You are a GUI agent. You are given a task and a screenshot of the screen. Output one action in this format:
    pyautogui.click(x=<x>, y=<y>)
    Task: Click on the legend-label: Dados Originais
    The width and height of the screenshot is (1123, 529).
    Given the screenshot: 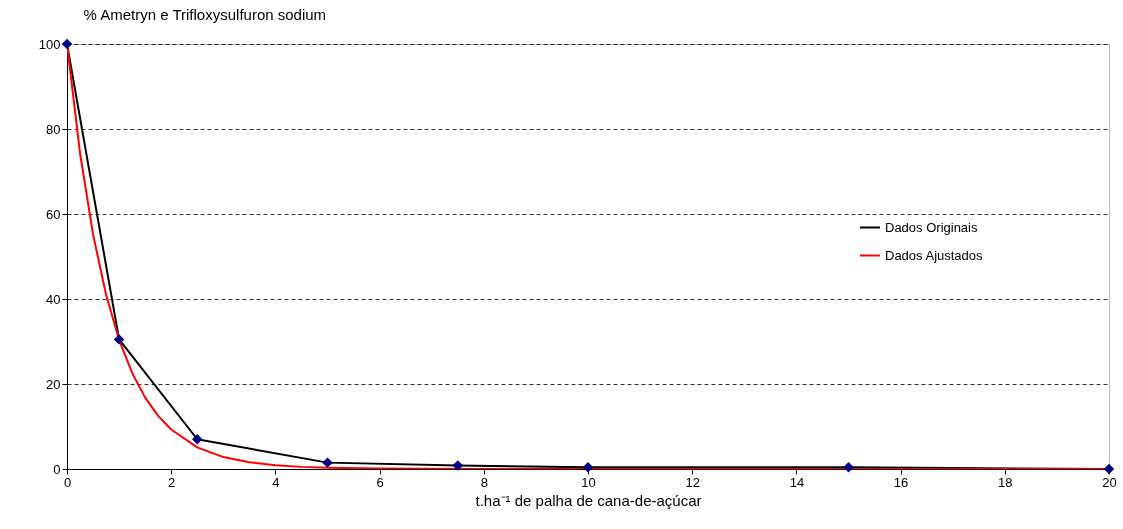 What is the action you would take?
    pyautogui.click(x=931, y=227)
    